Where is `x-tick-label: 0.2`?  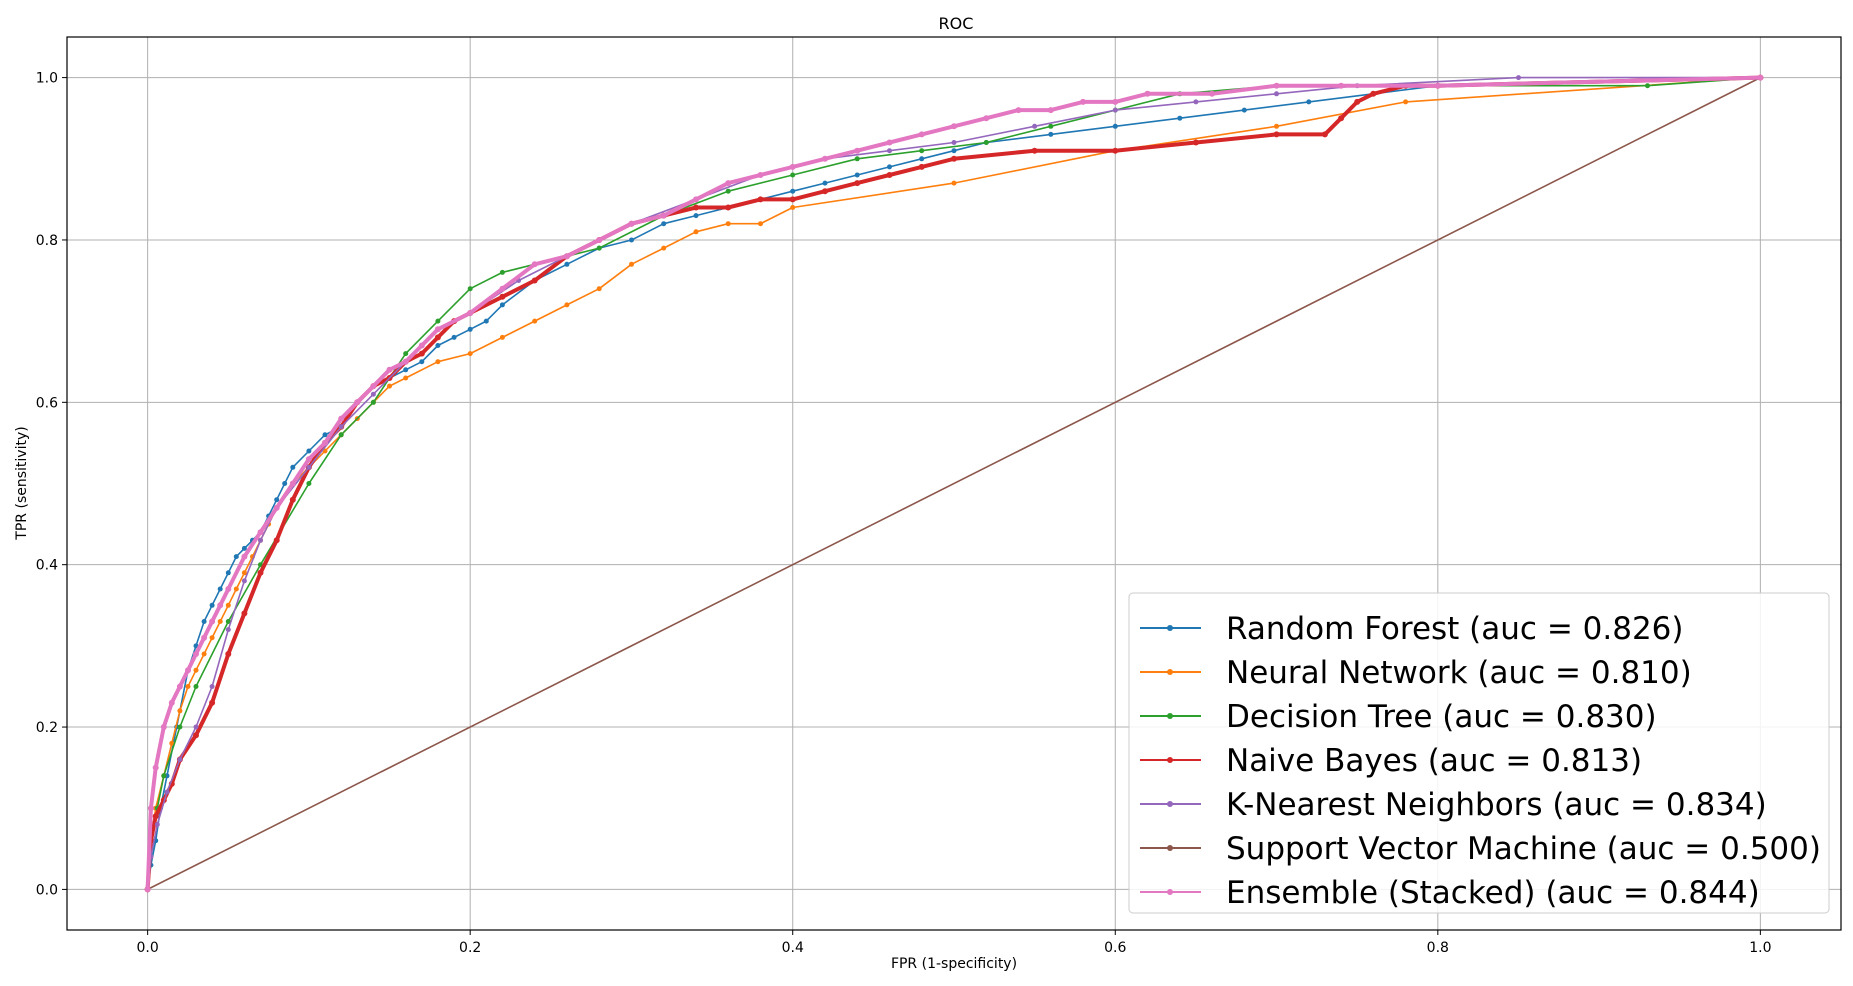
x-tick-label: 0.2 is located at coordinates (470, 948).